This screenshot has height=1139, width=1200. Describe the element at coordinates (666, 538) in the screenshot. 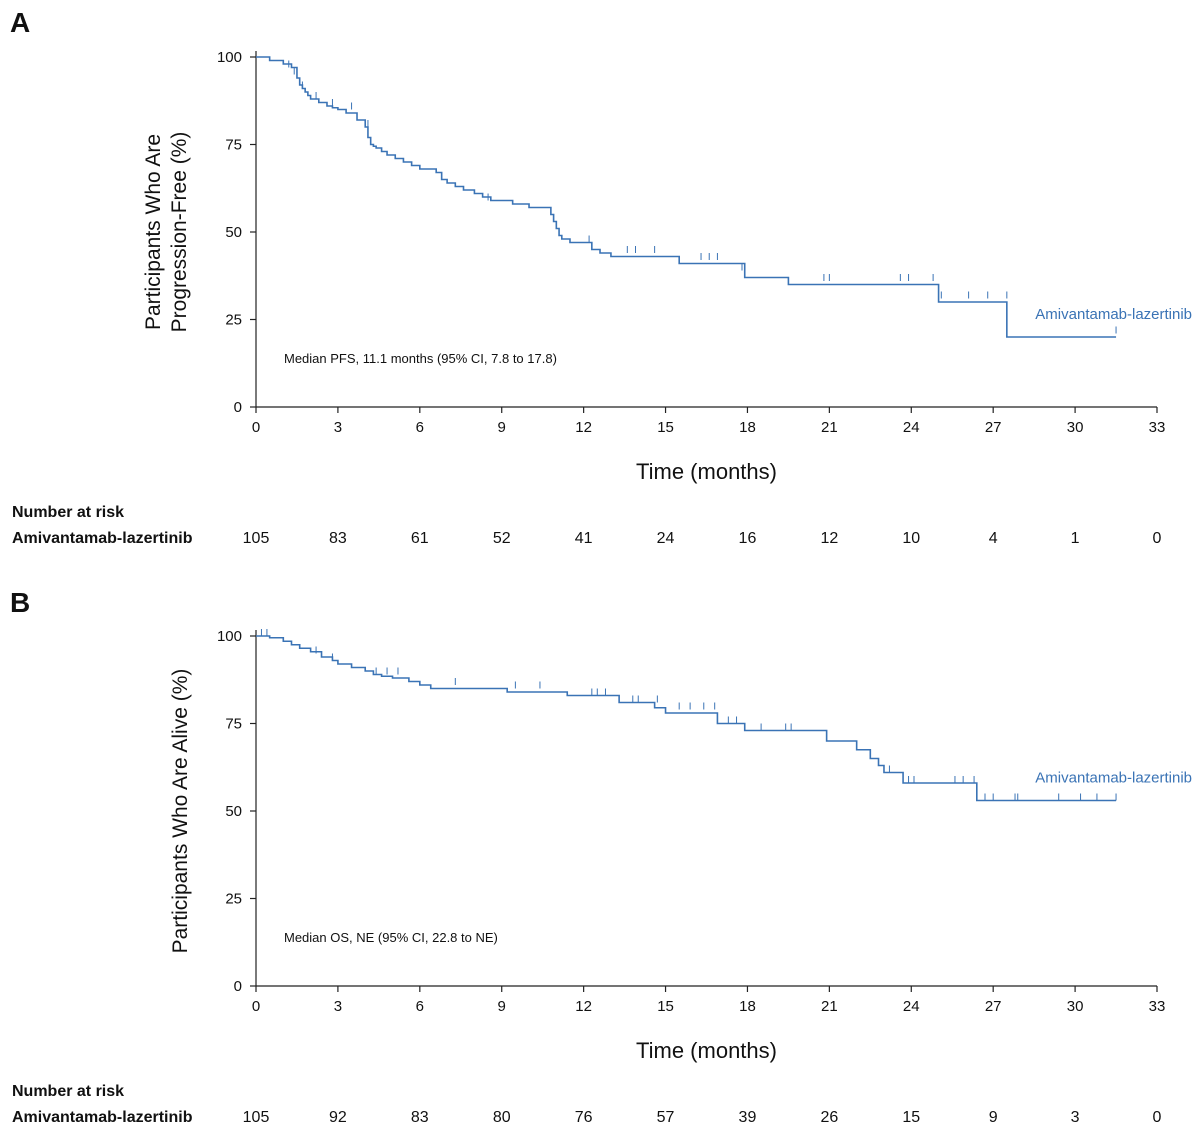

I see `risk-table-value: 24` at that location.